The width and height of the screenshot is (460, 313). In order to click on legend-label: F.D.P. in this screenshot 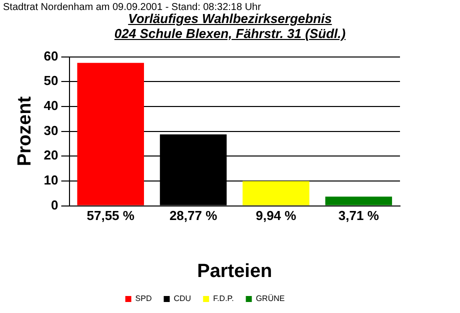, I will do `click(223, 299)`.